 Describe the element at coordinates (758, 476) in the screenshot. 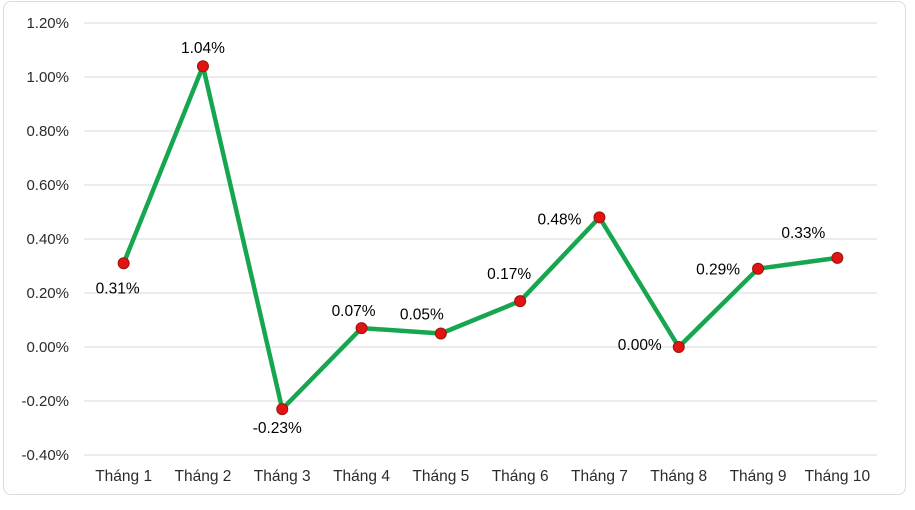

I see `x-axis-label: Tháng 9` at that location.